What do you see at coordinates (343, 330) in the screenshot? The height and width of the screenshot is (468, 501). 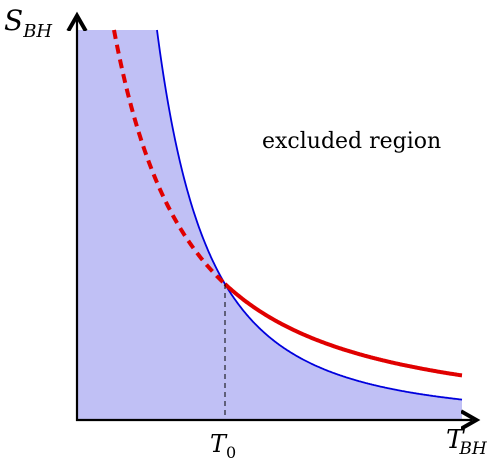 I see `red-curve-solid` at bounding box center [343, 330].